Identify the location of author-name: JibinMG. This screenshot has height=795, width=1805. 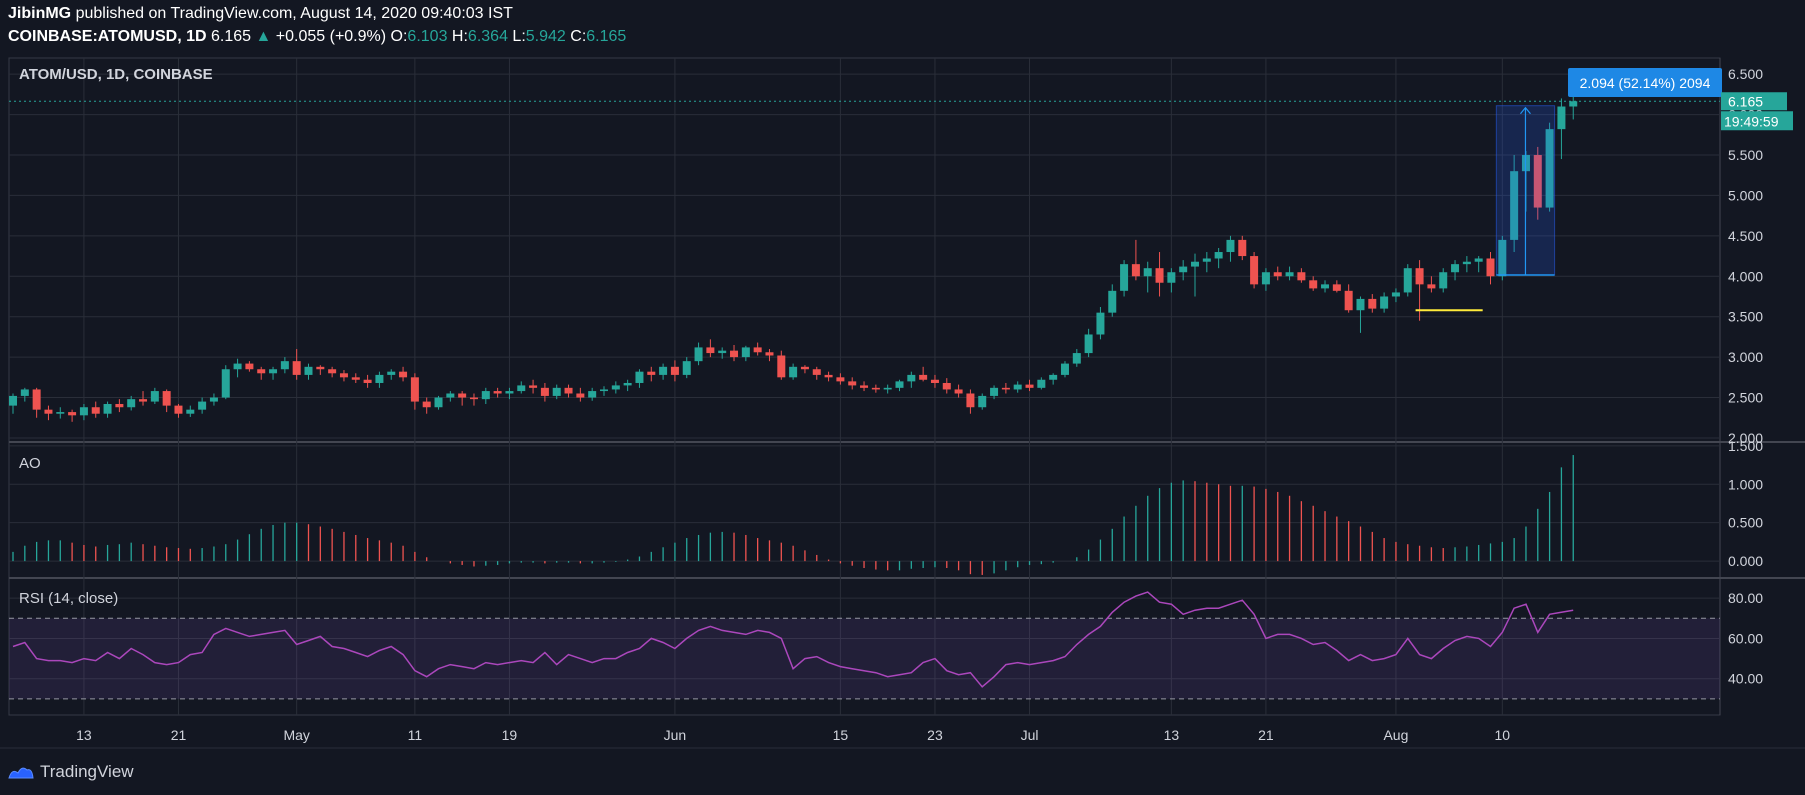
(40, 13).